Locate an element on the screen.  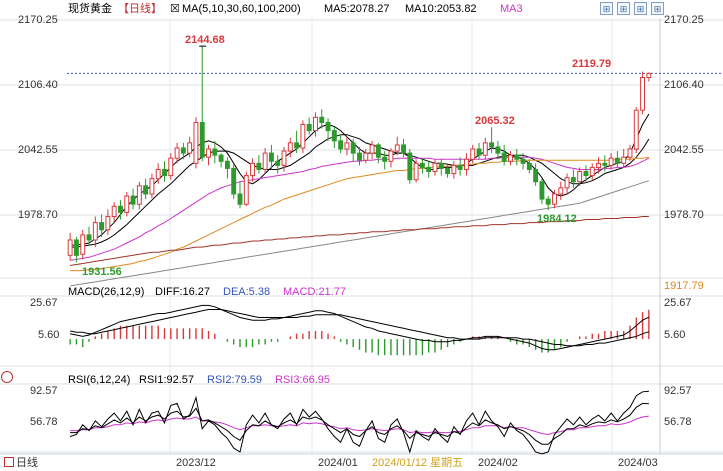
macd-diff-line is located at coordinates (359, 327).